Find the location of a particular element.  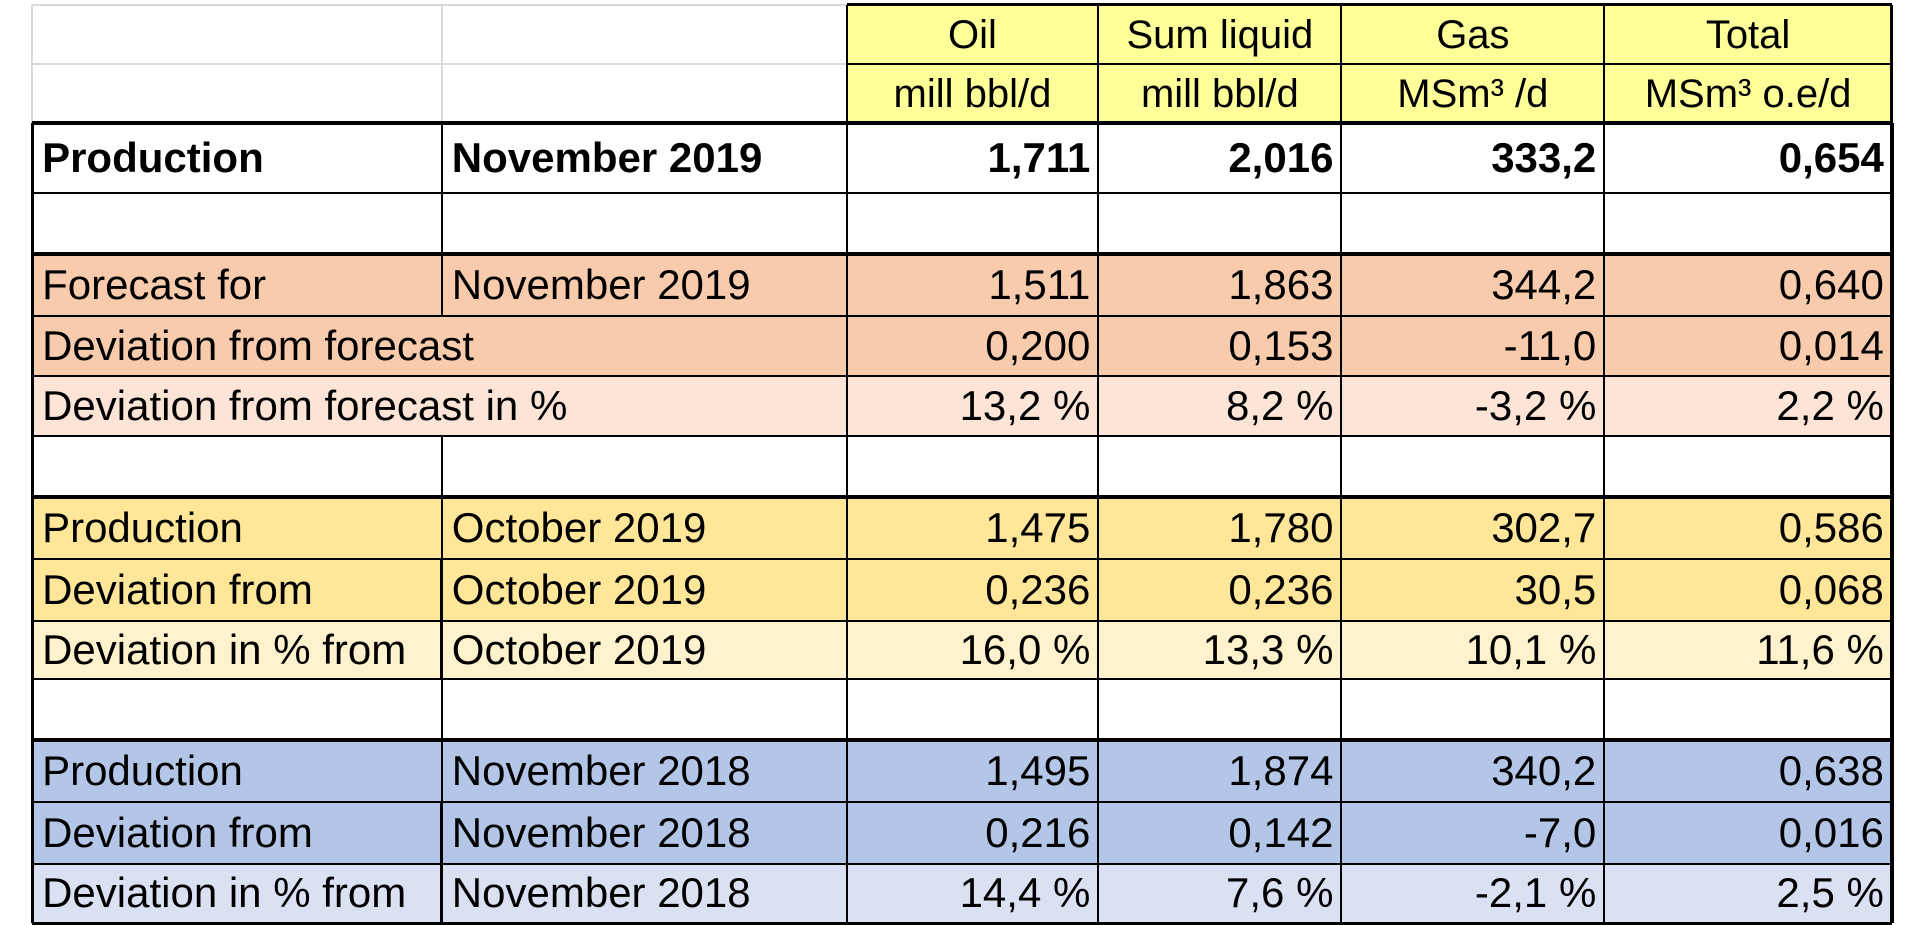

header-unit-2: MSm³ /d is located at coordinates (1473, 94).